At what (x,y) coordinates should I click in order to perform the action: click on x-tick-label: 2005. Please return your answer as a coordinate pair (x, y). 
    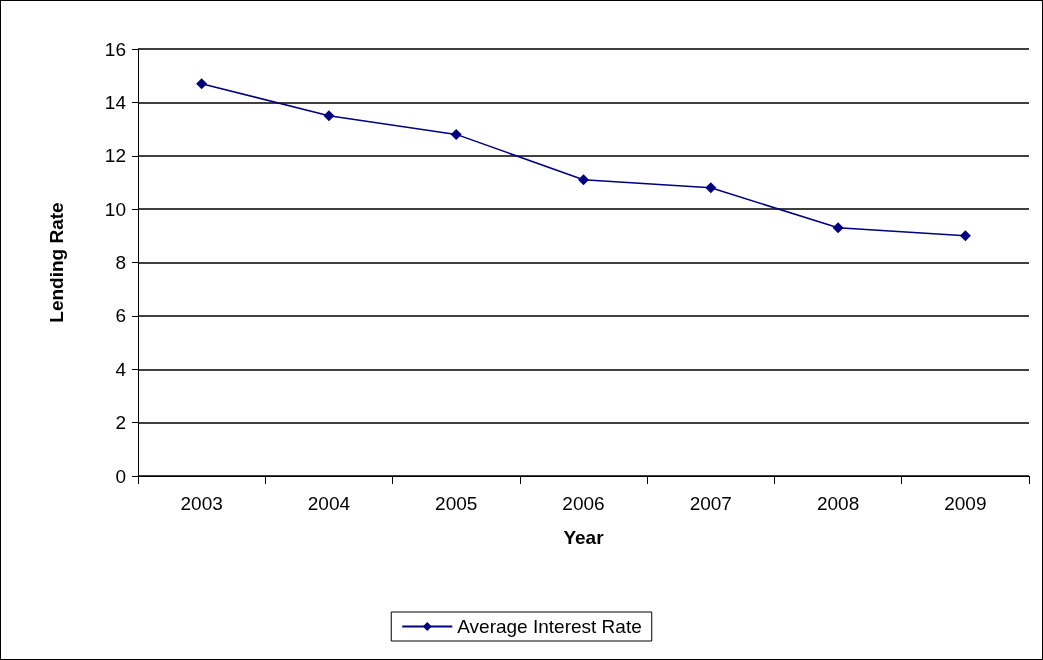
    Looking at the image, I should click on (456, 503).